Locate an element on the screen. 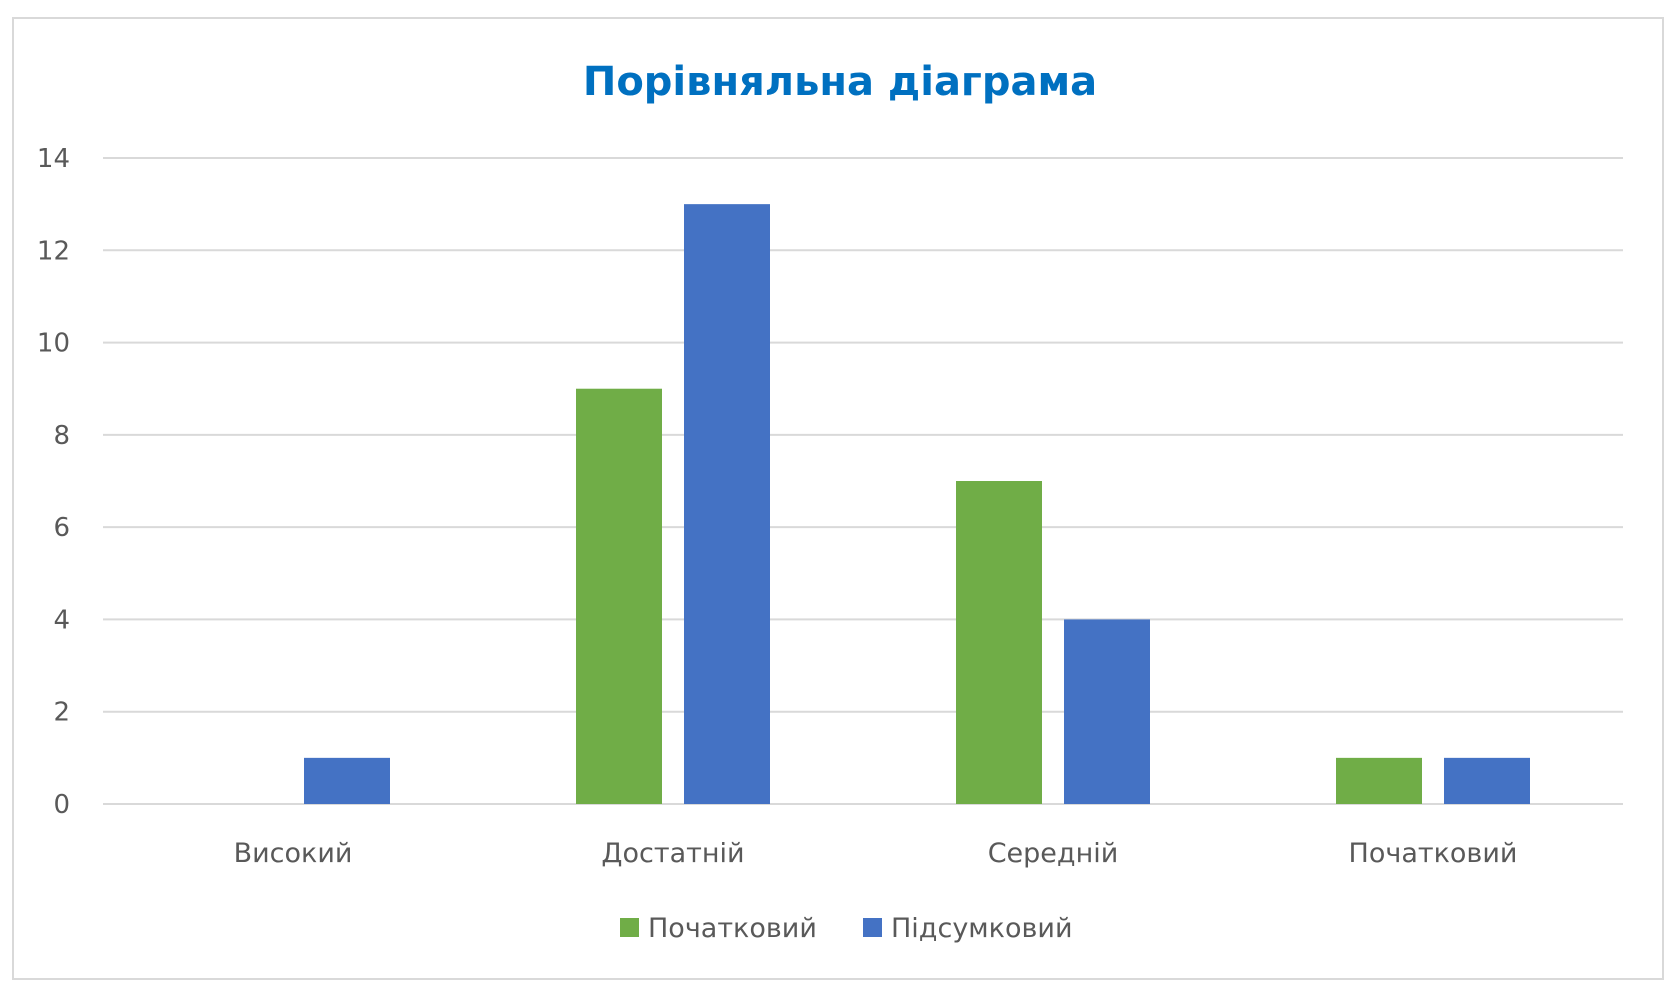  chart-title: Порівняльна діаграма is located at coordinates (840, 82).